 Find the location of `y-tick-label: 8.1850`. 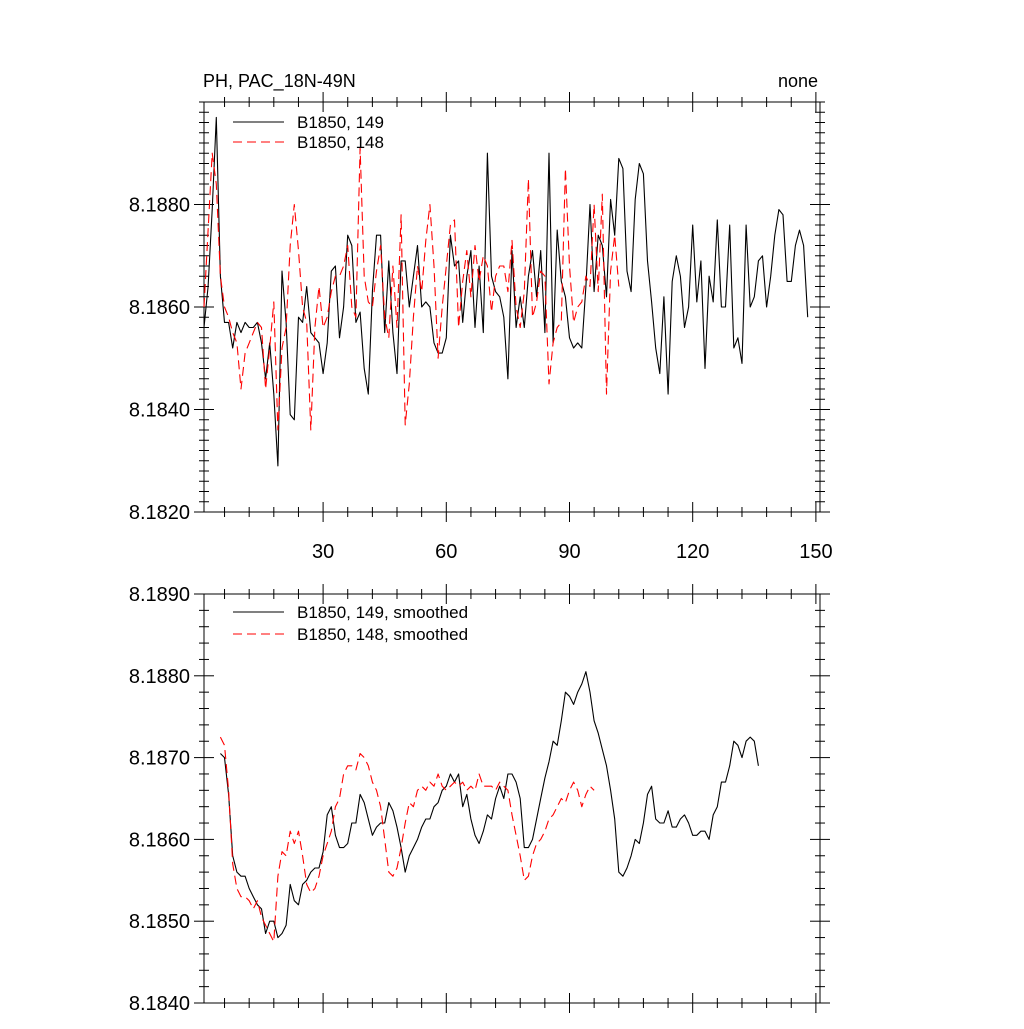

y-tick-label: 8.1850 is located at coordinates (159, 922).